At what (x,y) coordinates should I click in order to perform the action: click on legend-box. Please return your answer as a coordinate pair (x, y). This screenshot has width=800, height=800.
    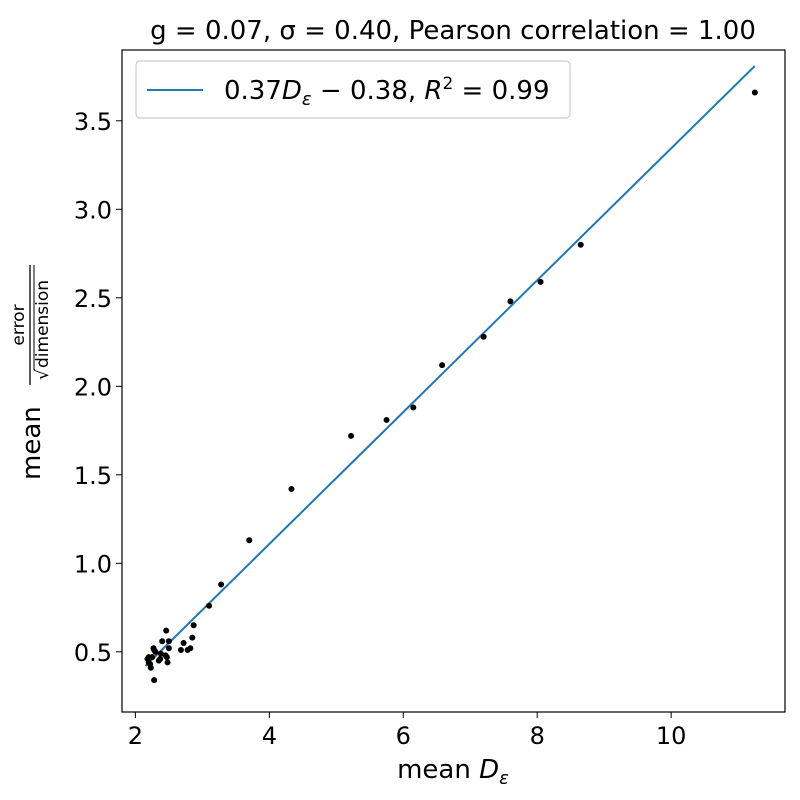
    Looking at the image, I should click on (353, 89).